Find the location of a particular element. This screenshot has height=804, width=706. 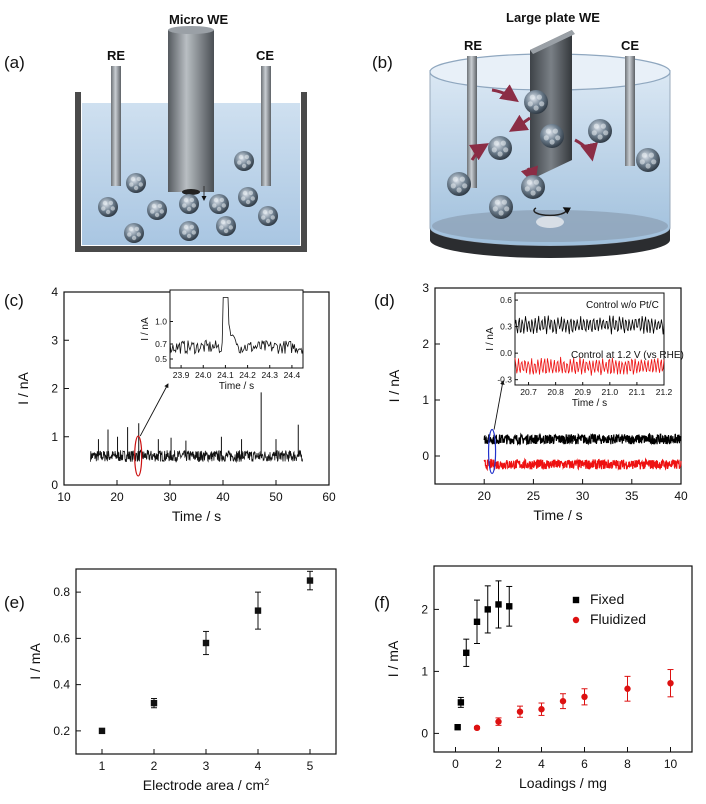

x-axis-label: Time / s is located at coordinates (557, 515).